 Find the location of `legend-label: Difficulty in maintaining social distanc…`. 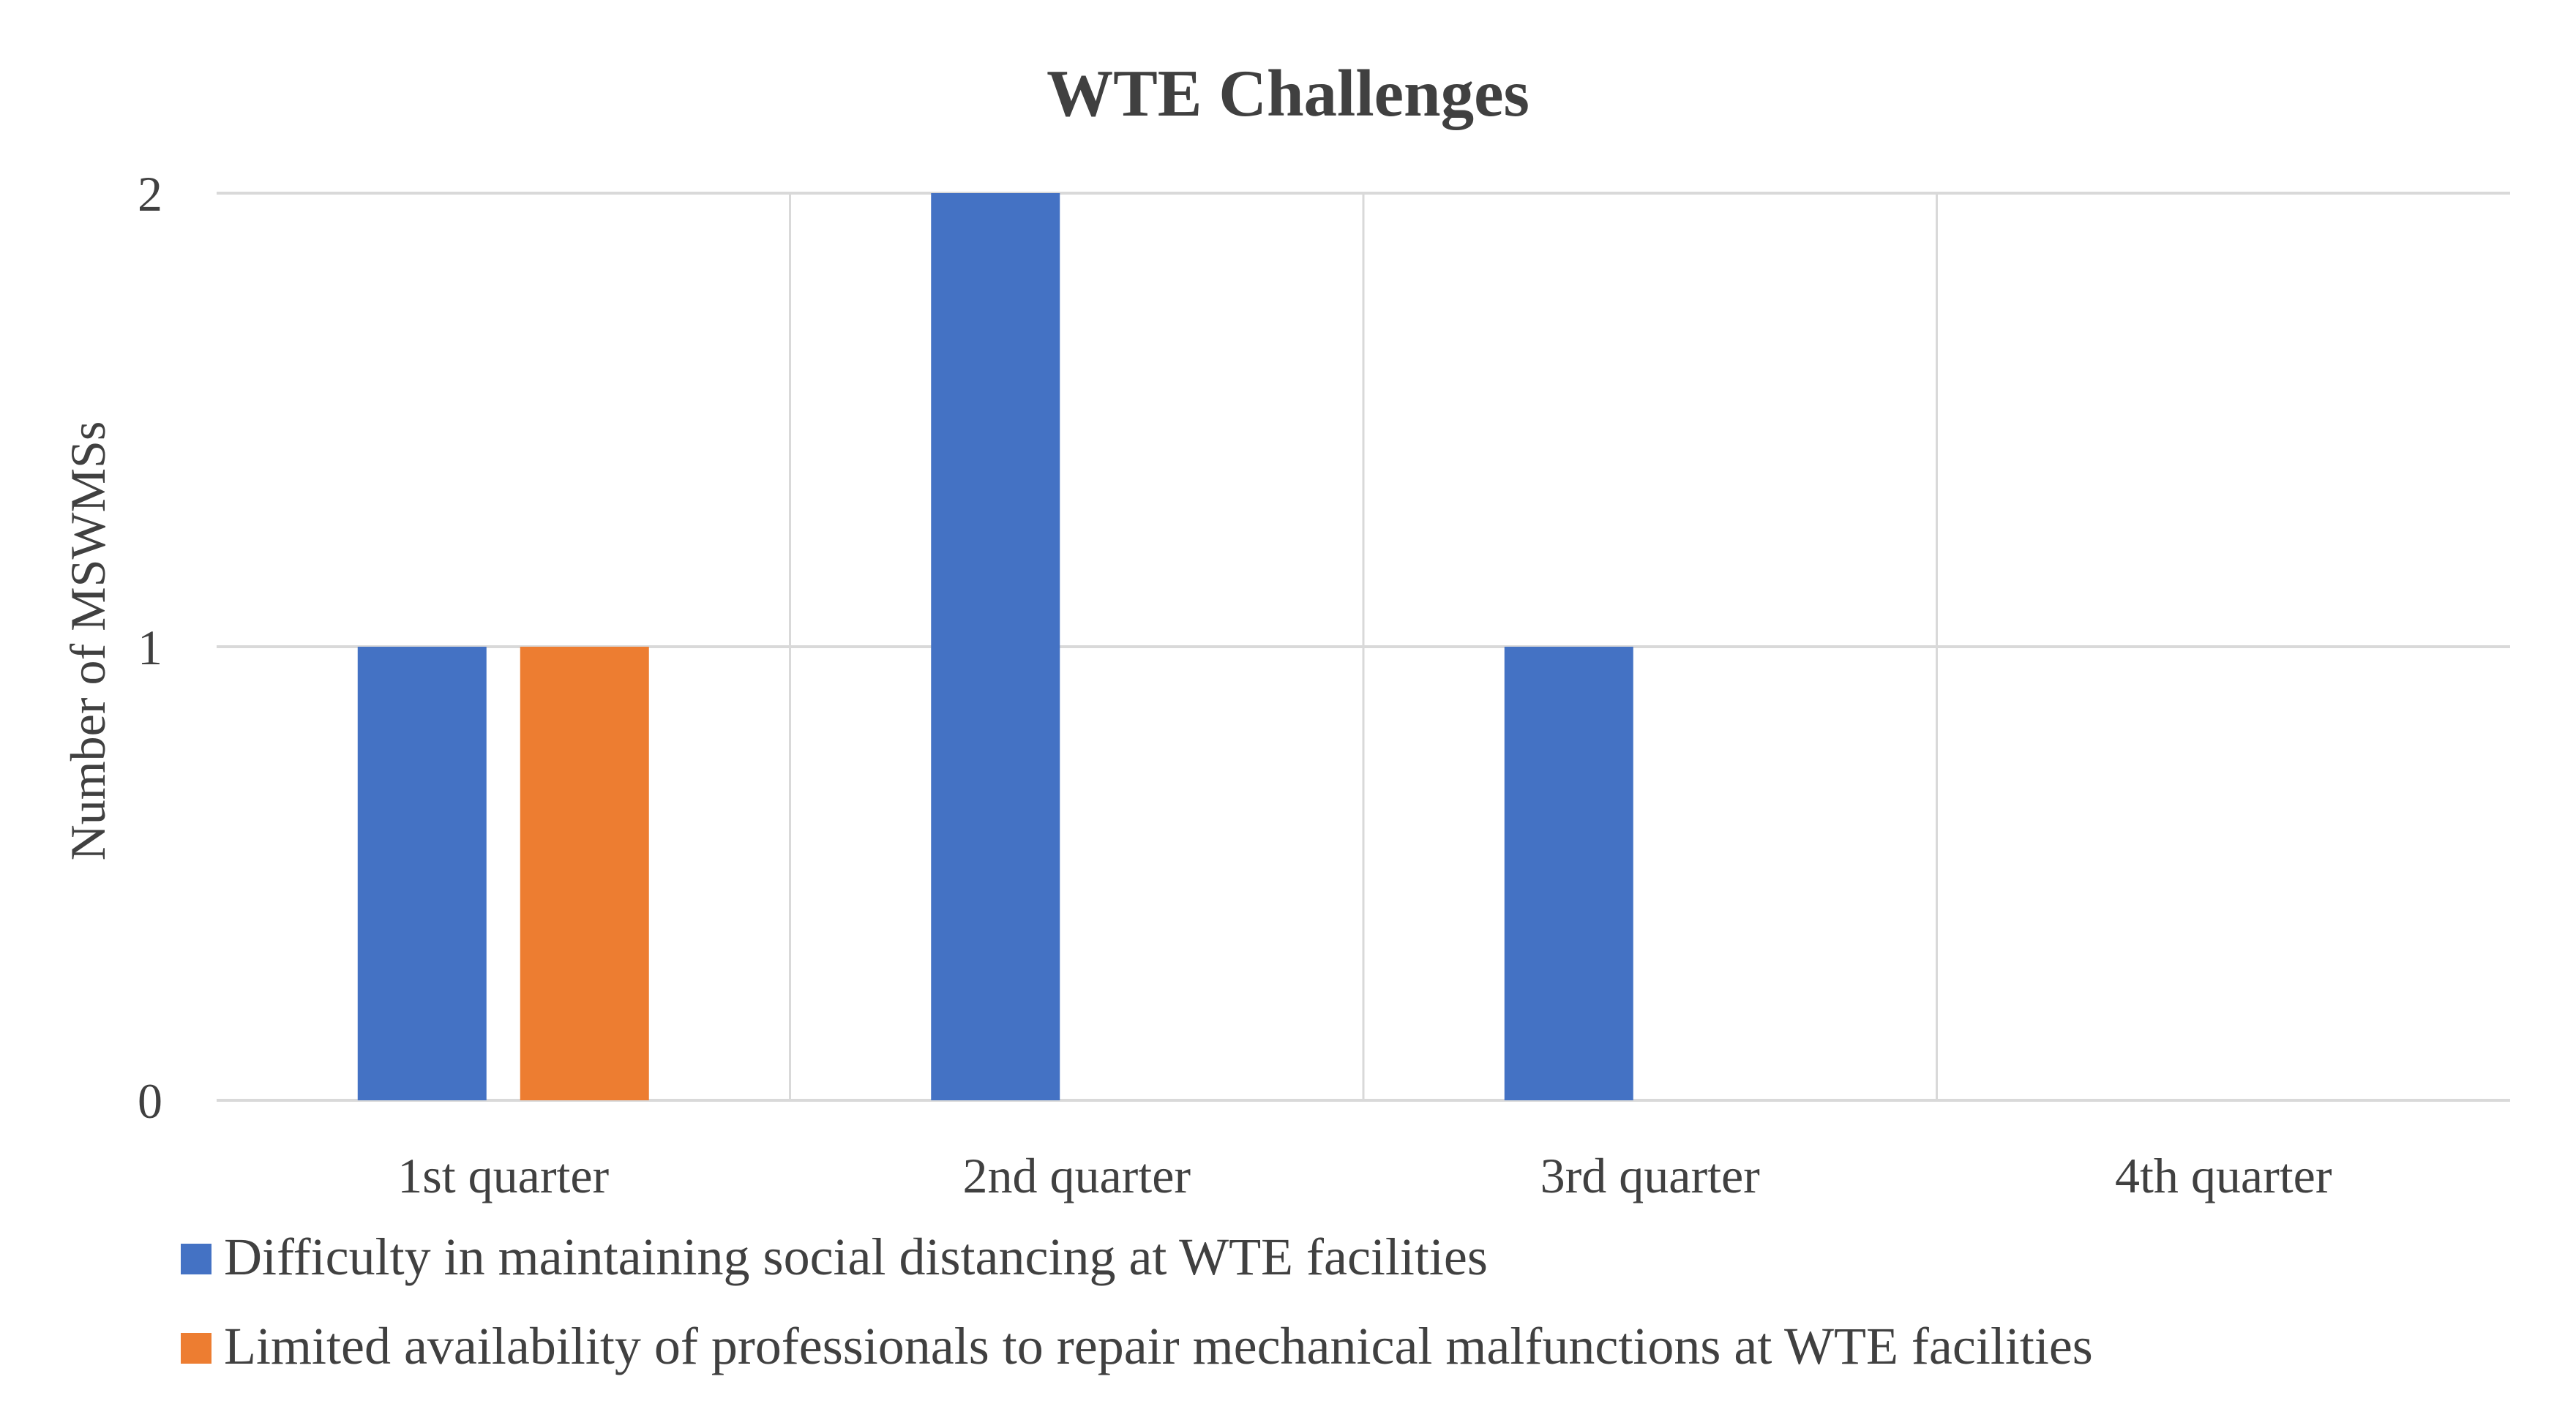

legend-label: Difficulty in maintaining social distanc… is located at coordinates (856, 1257).